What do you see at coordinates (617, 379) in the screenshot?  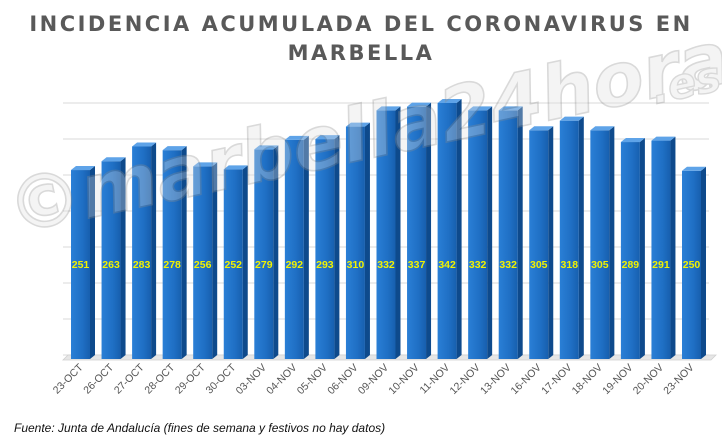 I see `x-tick-label: 19-NOV` at bounding box center [617, 379].